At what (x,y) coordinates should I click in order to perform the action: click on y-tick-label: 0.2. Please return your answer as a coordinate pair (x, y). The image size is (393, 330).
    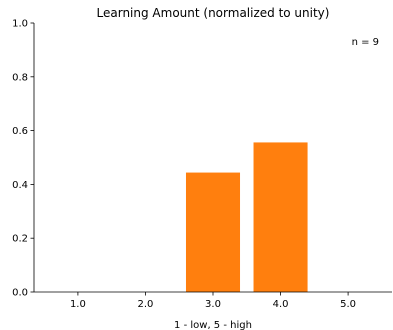
    Looking at the image, I should click on (20, 239).